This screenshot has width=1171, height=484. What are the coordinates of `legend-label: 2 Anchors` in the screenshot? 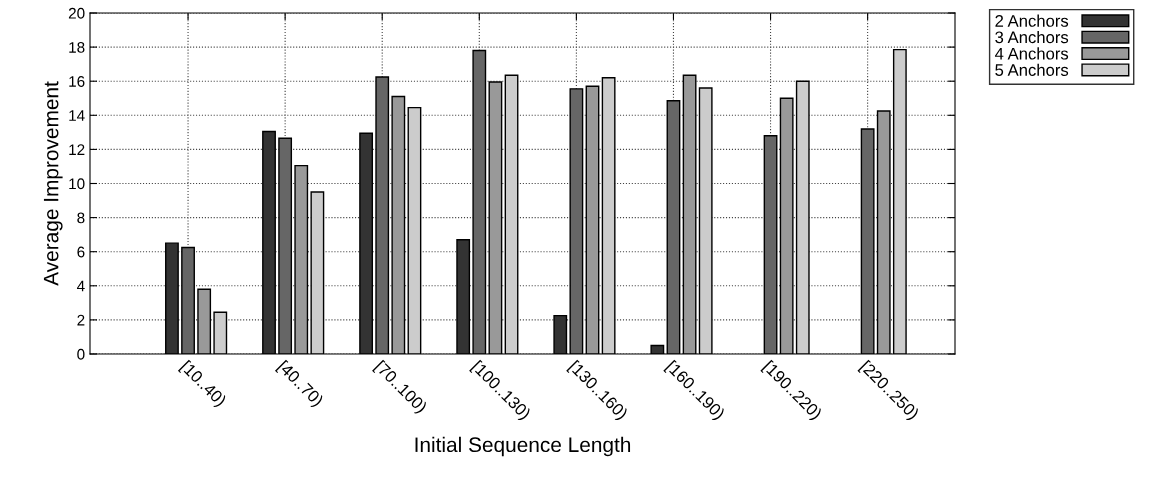 It's located at (1032, 20).